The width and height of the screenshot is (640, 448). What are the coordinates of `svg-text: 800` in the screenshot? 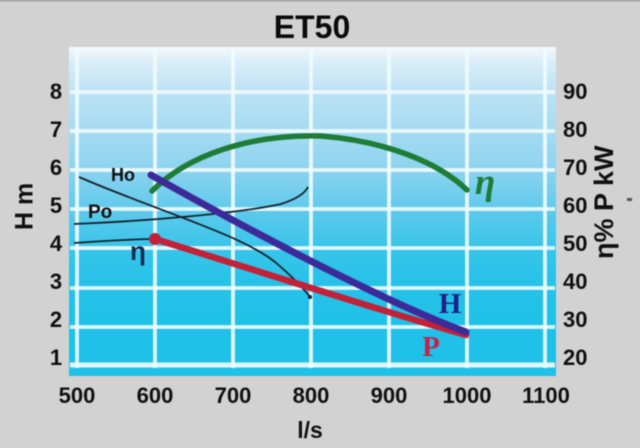 It's located at (311, 395).